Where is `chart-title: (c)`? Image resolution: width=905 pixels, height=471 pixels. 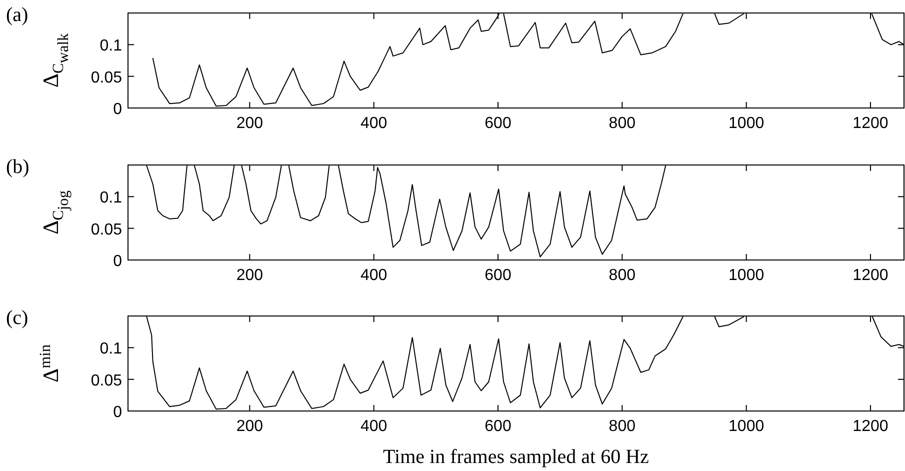
chart-title: (c) is located at coordinates (17, 318).